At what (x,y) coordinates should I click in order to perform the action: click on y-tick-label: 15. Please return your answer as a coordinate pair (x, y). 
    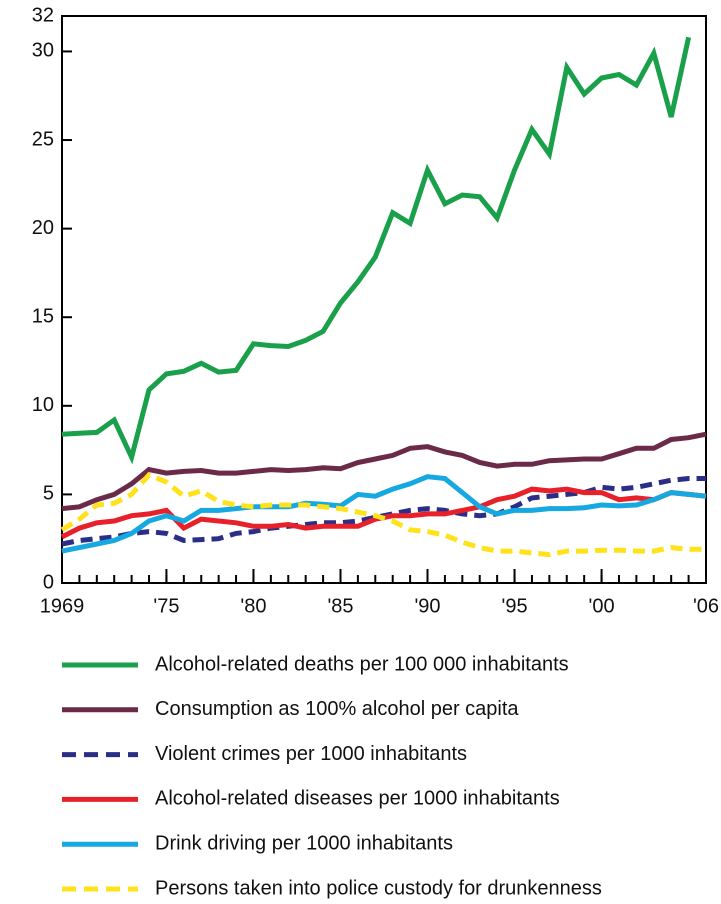
    Looking at the image, I should click on (43, 317).